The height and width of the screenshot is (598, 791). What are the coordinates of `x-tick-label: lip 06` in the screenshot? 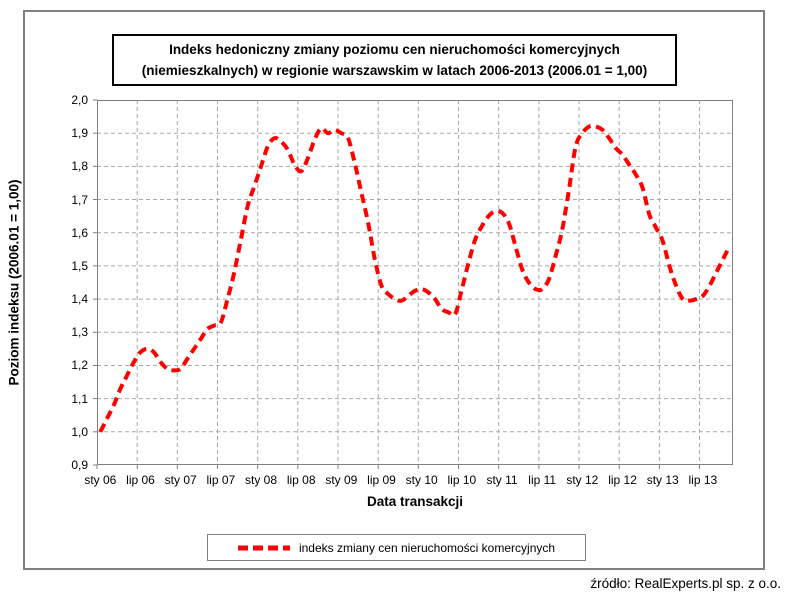 It's located at (140, 480).